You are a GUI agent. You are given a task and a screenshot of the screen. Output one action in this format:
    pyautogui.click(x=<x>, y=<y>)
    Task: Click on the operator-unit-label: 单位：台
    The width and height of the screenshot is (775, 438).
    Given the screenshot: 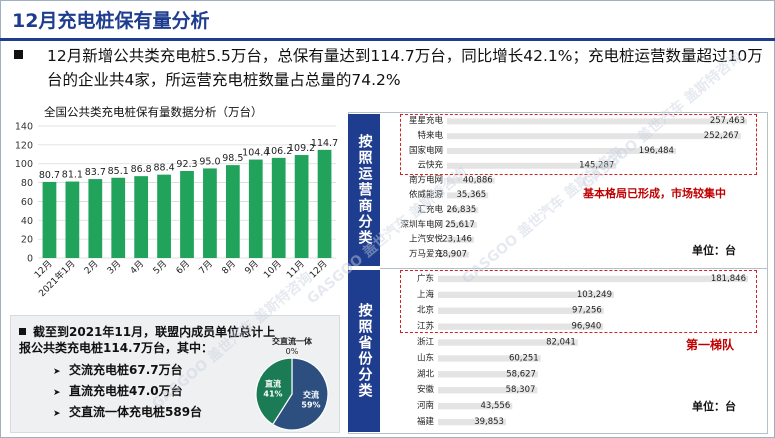 What is the action you would take?
    pyautogui.click(x=714, y=250)
    